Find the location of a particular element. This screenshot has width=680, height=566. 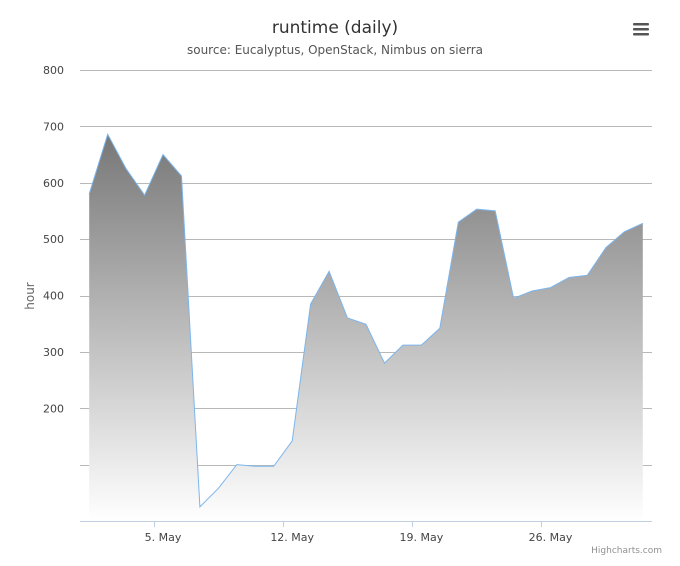

chart-title: runtime (daily) is located at coordinates (335, 28).